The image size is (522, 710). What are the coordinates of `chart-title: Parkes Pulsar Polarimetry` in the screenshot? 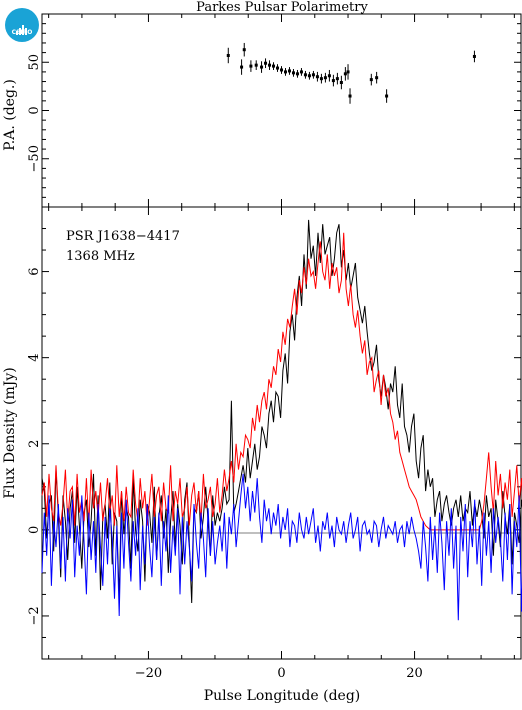 It's located at (282, 7).